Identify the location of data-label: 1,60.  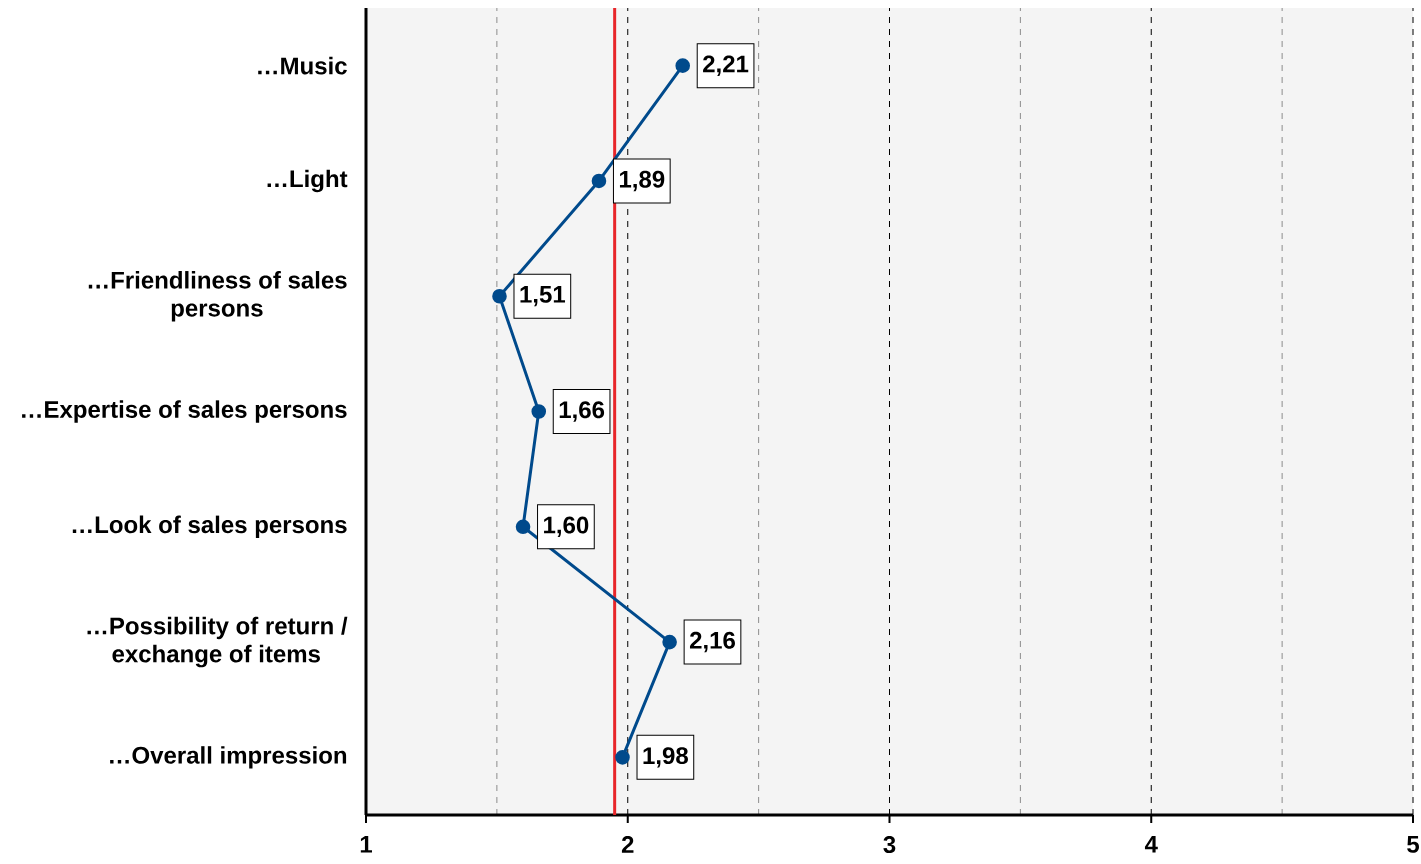
(566, 527).